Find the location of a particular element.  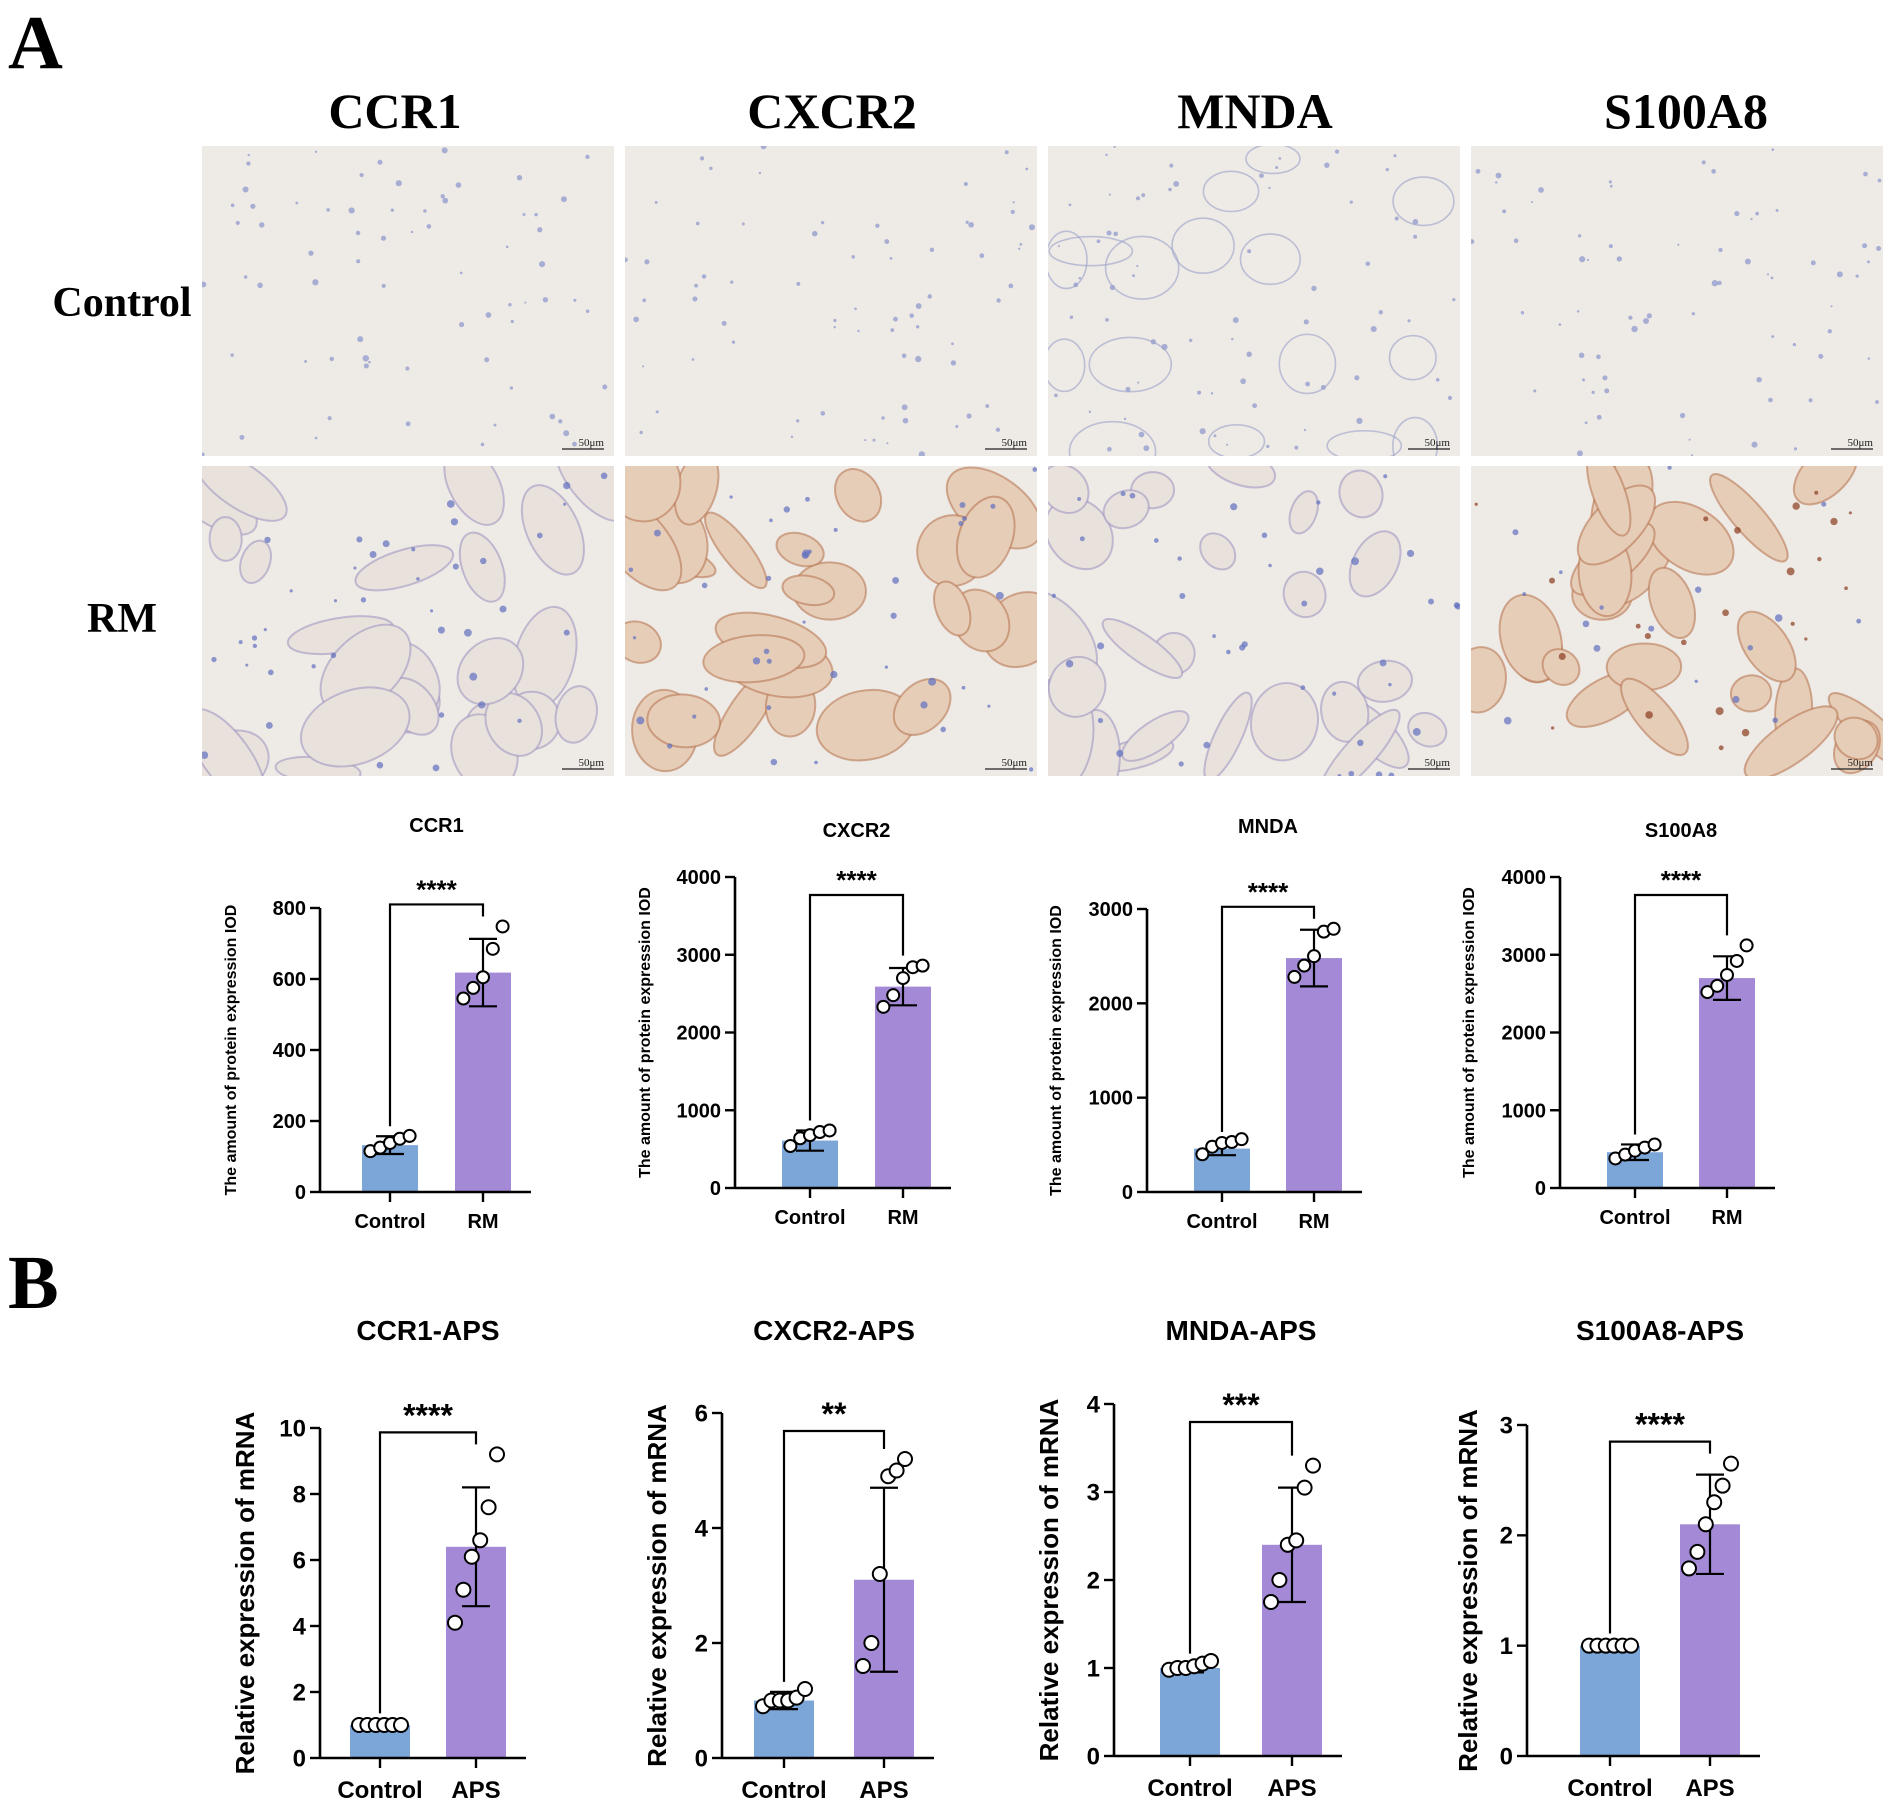

micrograph-ccr1-control: 50μm is located at coordinates (408, 301).